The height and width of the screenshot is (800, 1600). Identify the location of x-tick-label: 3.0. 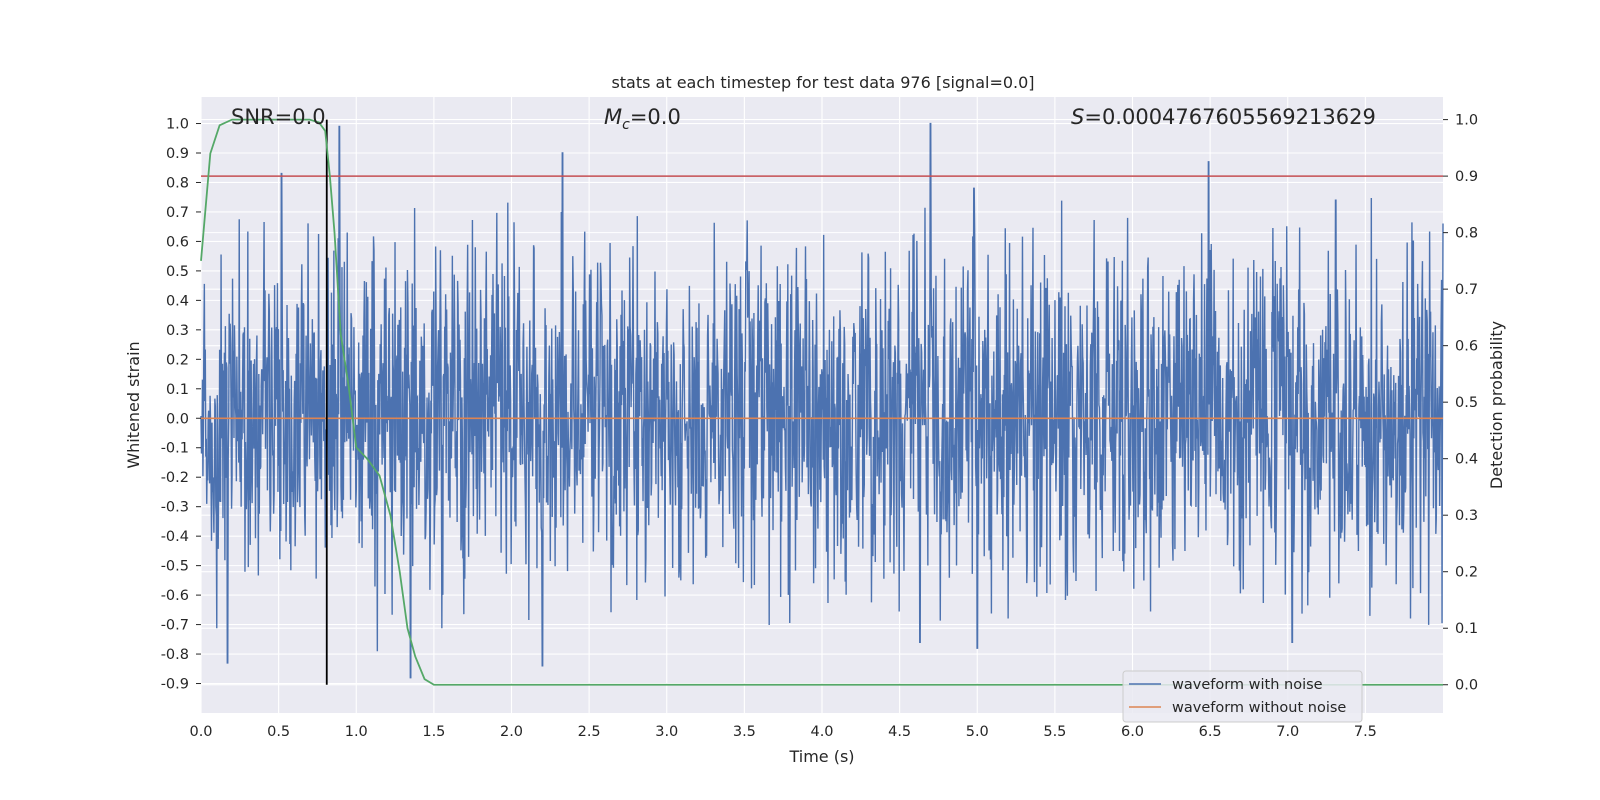
(666, 732).